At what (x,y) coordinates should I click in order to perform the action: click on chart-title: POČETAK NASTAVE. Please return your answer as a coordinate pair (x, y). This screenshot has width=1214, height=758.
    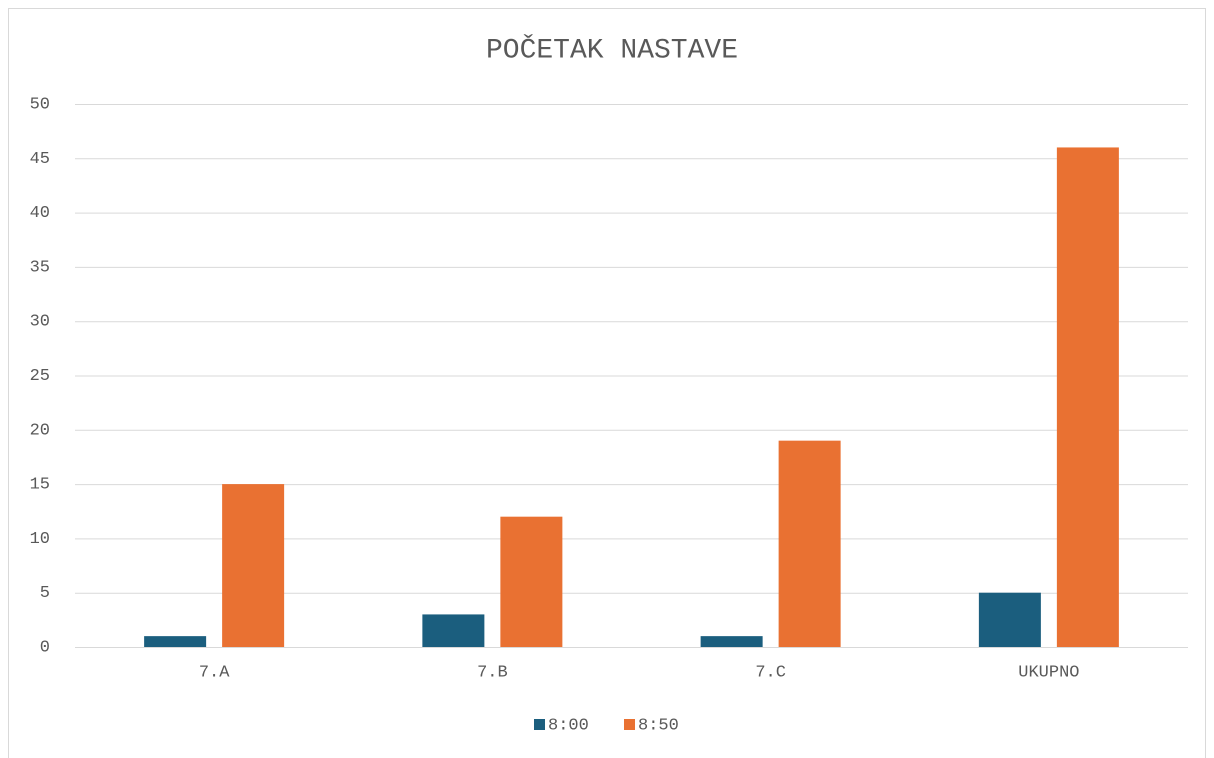
    Looking at the image, I should click on (612, 49).